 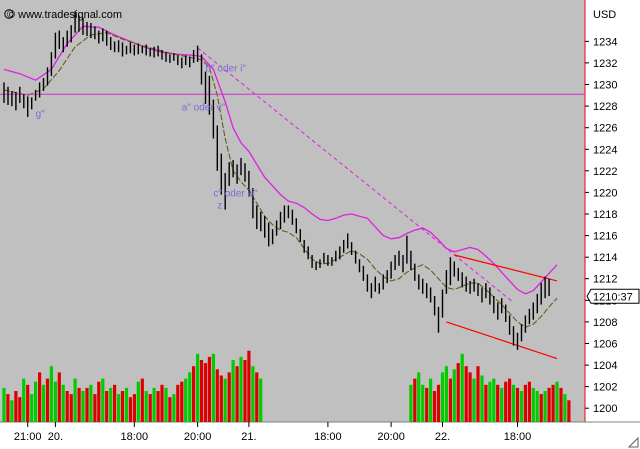 What do you see at coordinates (605, 215) in the screenshot?
I see `y-tick-label: 1218` at bounding box center [605, 215].